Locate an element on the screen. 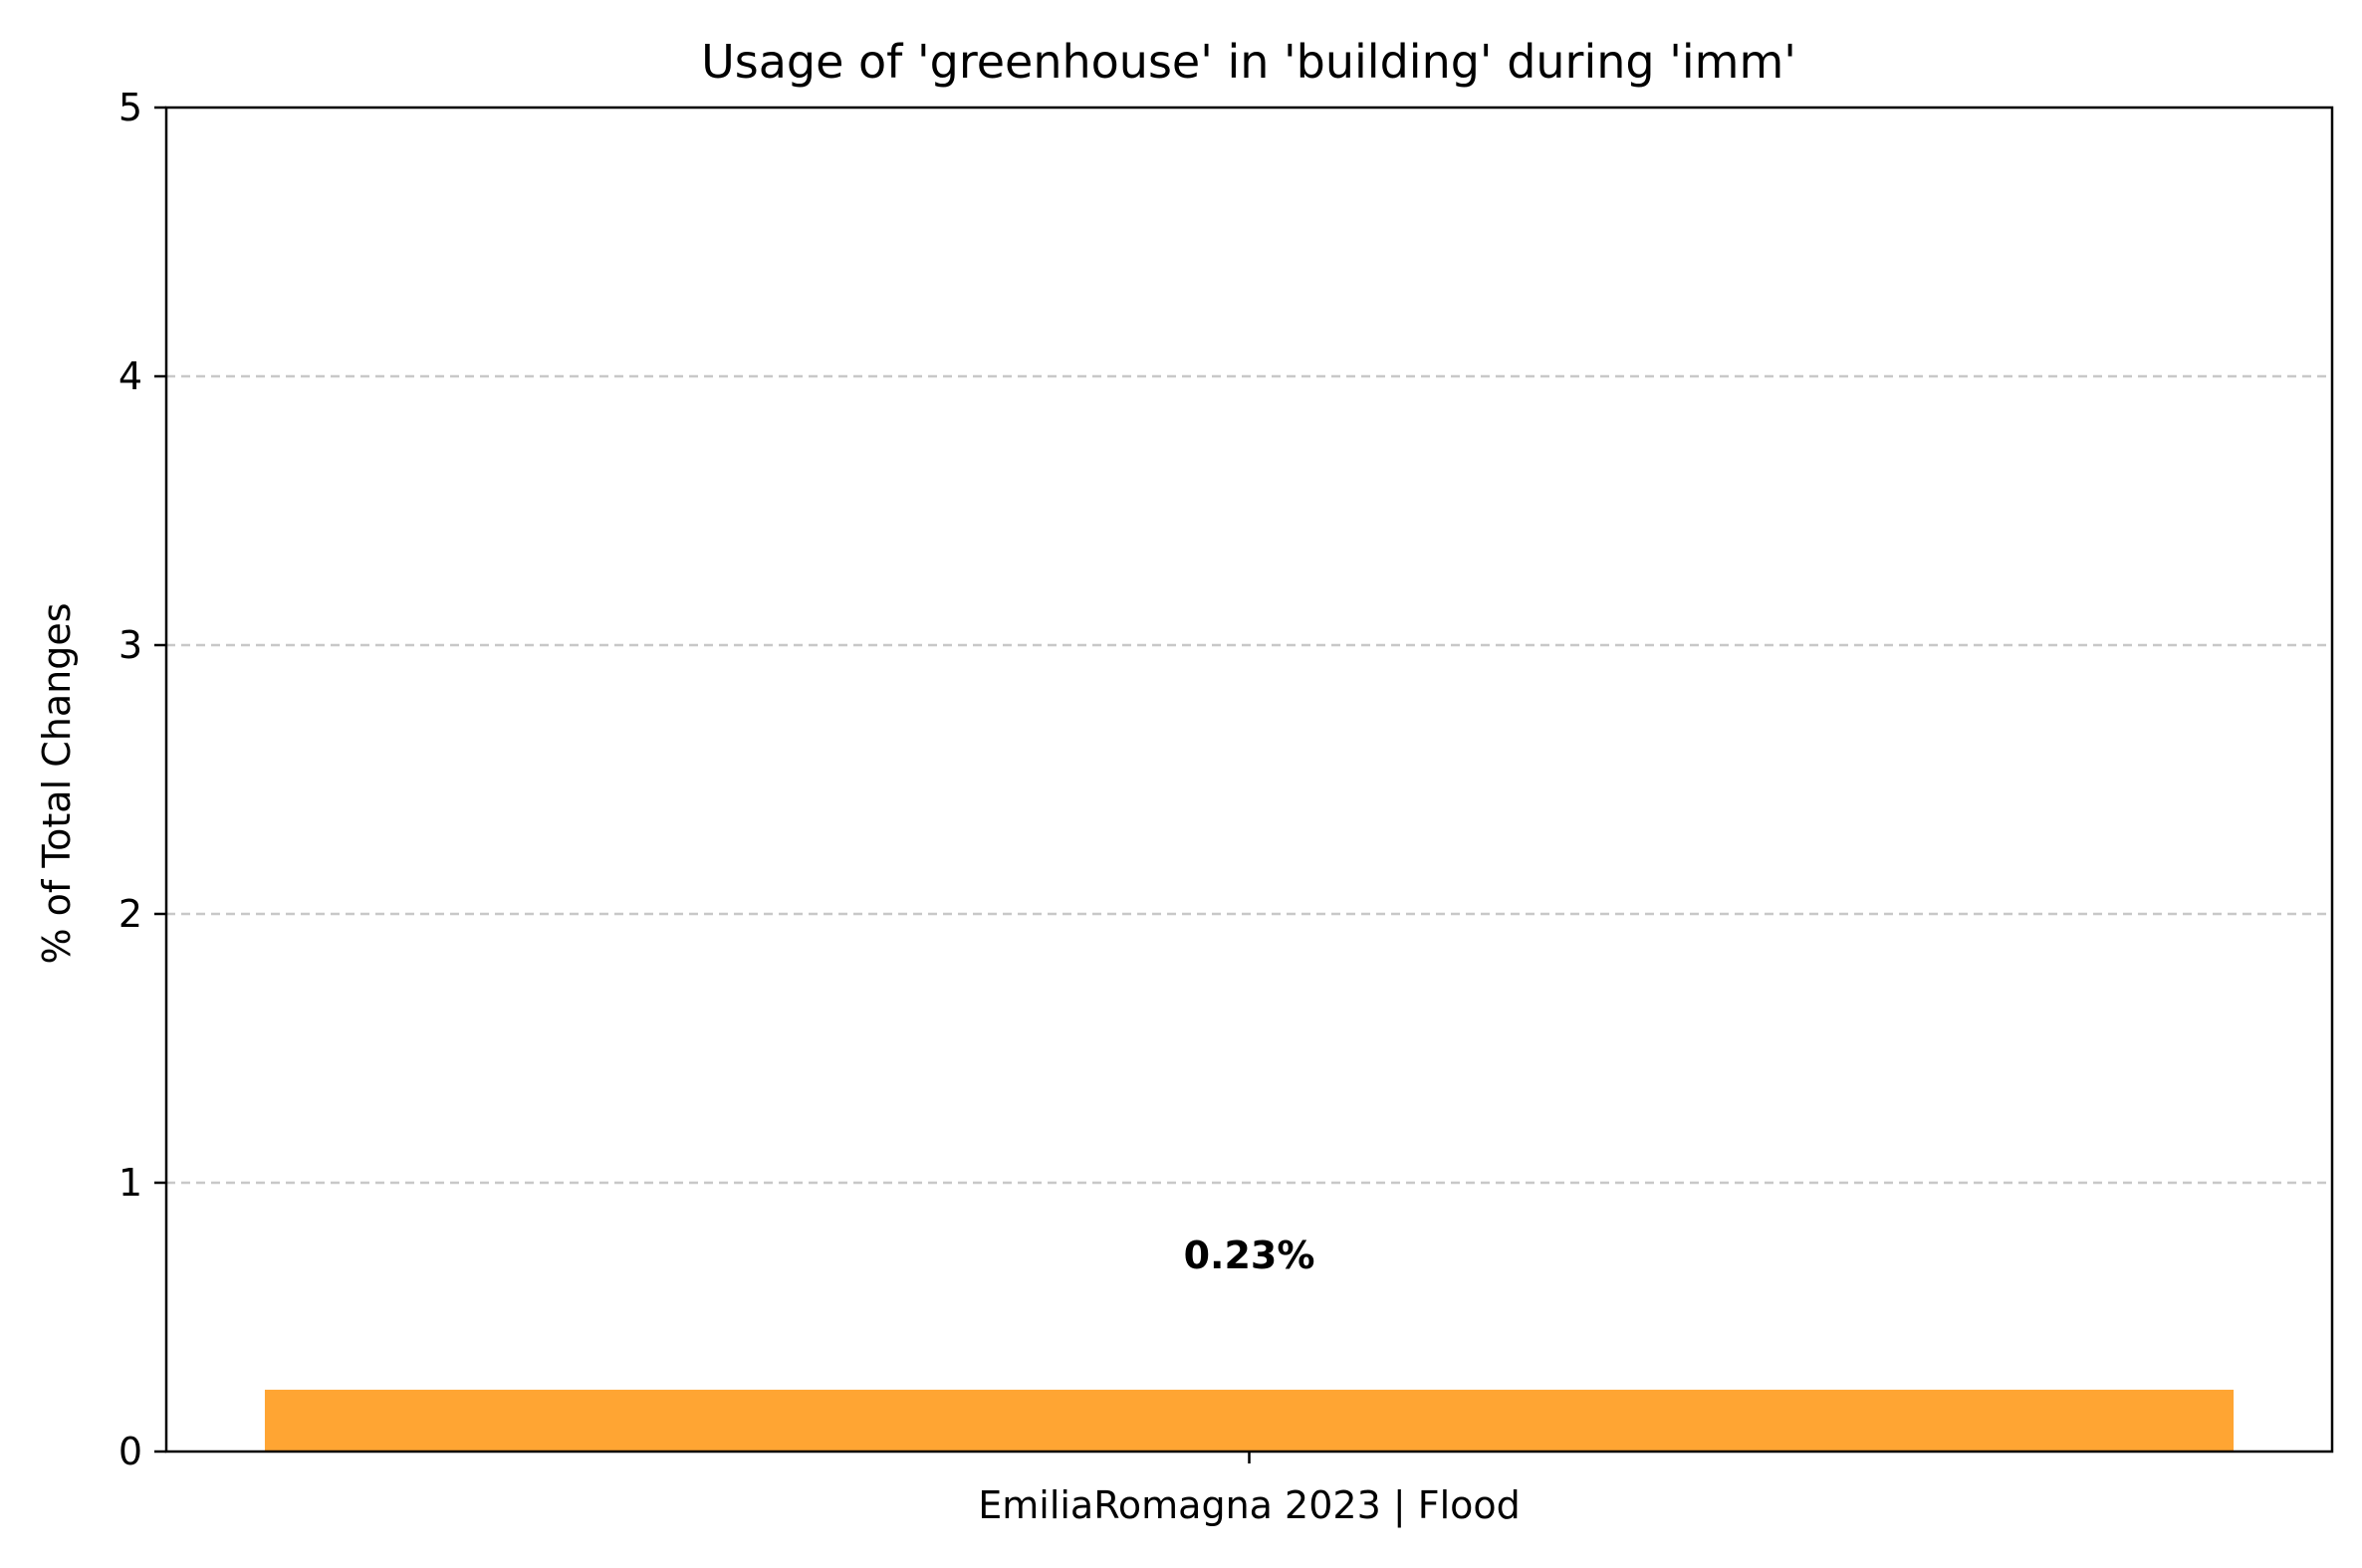  y-tick-label: 5 is located at coordinates (130, 107).